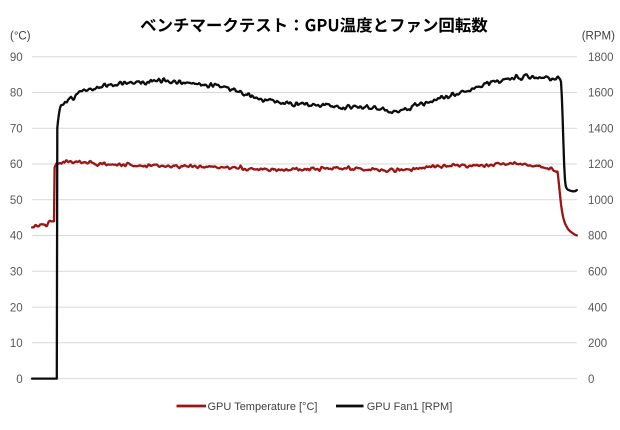  Describe the element at coordinates (601, 129) in the screenshot. I see `svg-text: 1400` at that location.